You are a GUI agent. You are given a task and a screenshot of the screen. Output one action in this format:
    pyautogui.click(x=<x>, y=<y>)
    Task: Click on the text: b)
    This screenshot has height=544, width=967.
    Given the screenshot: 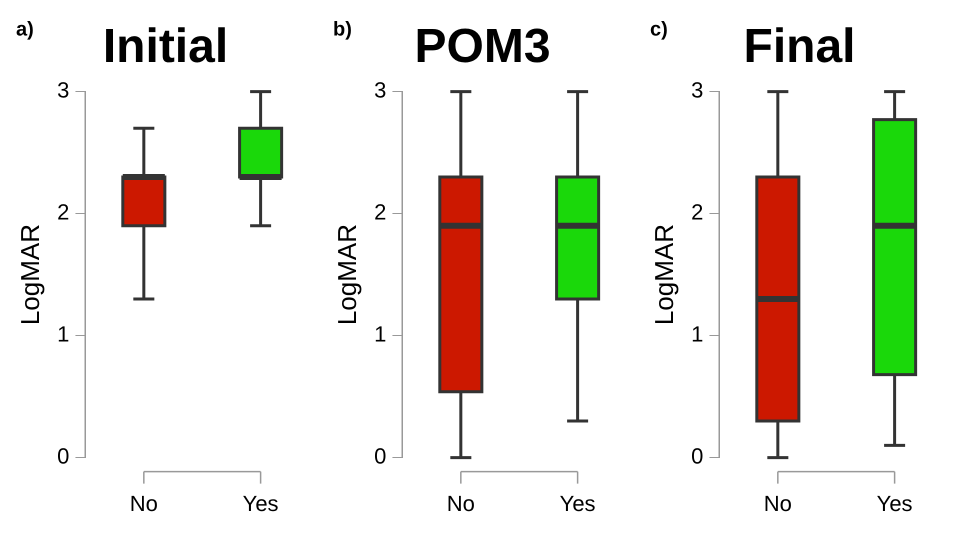 What is the action you would take?
    pyautogui.click(x=342, y=29)
    